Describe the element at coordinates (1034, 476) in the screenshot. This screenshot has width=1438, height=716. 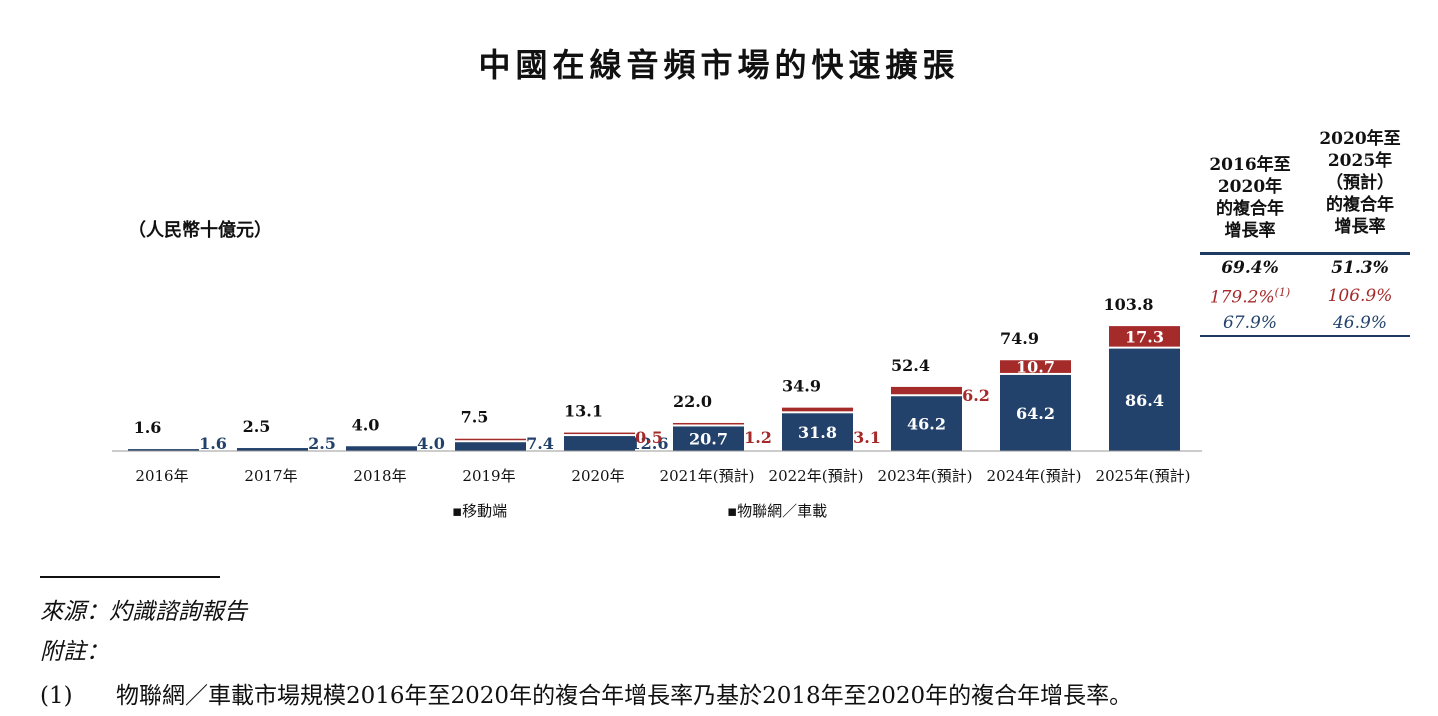
I see `tick-label-8: 2024年(預計)` at that location.